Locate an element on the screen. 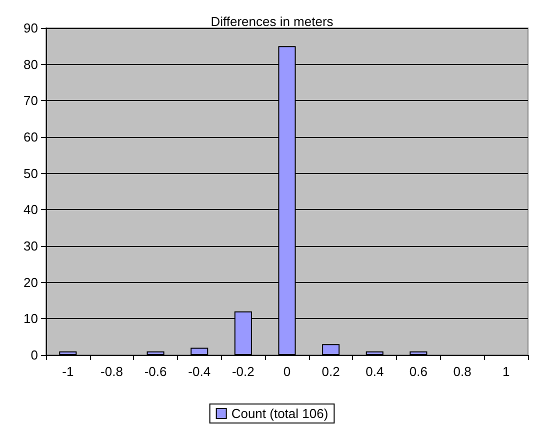 The image size is (544, 435). x-tick-label: -0.6 is located at coordinates (155, 371).